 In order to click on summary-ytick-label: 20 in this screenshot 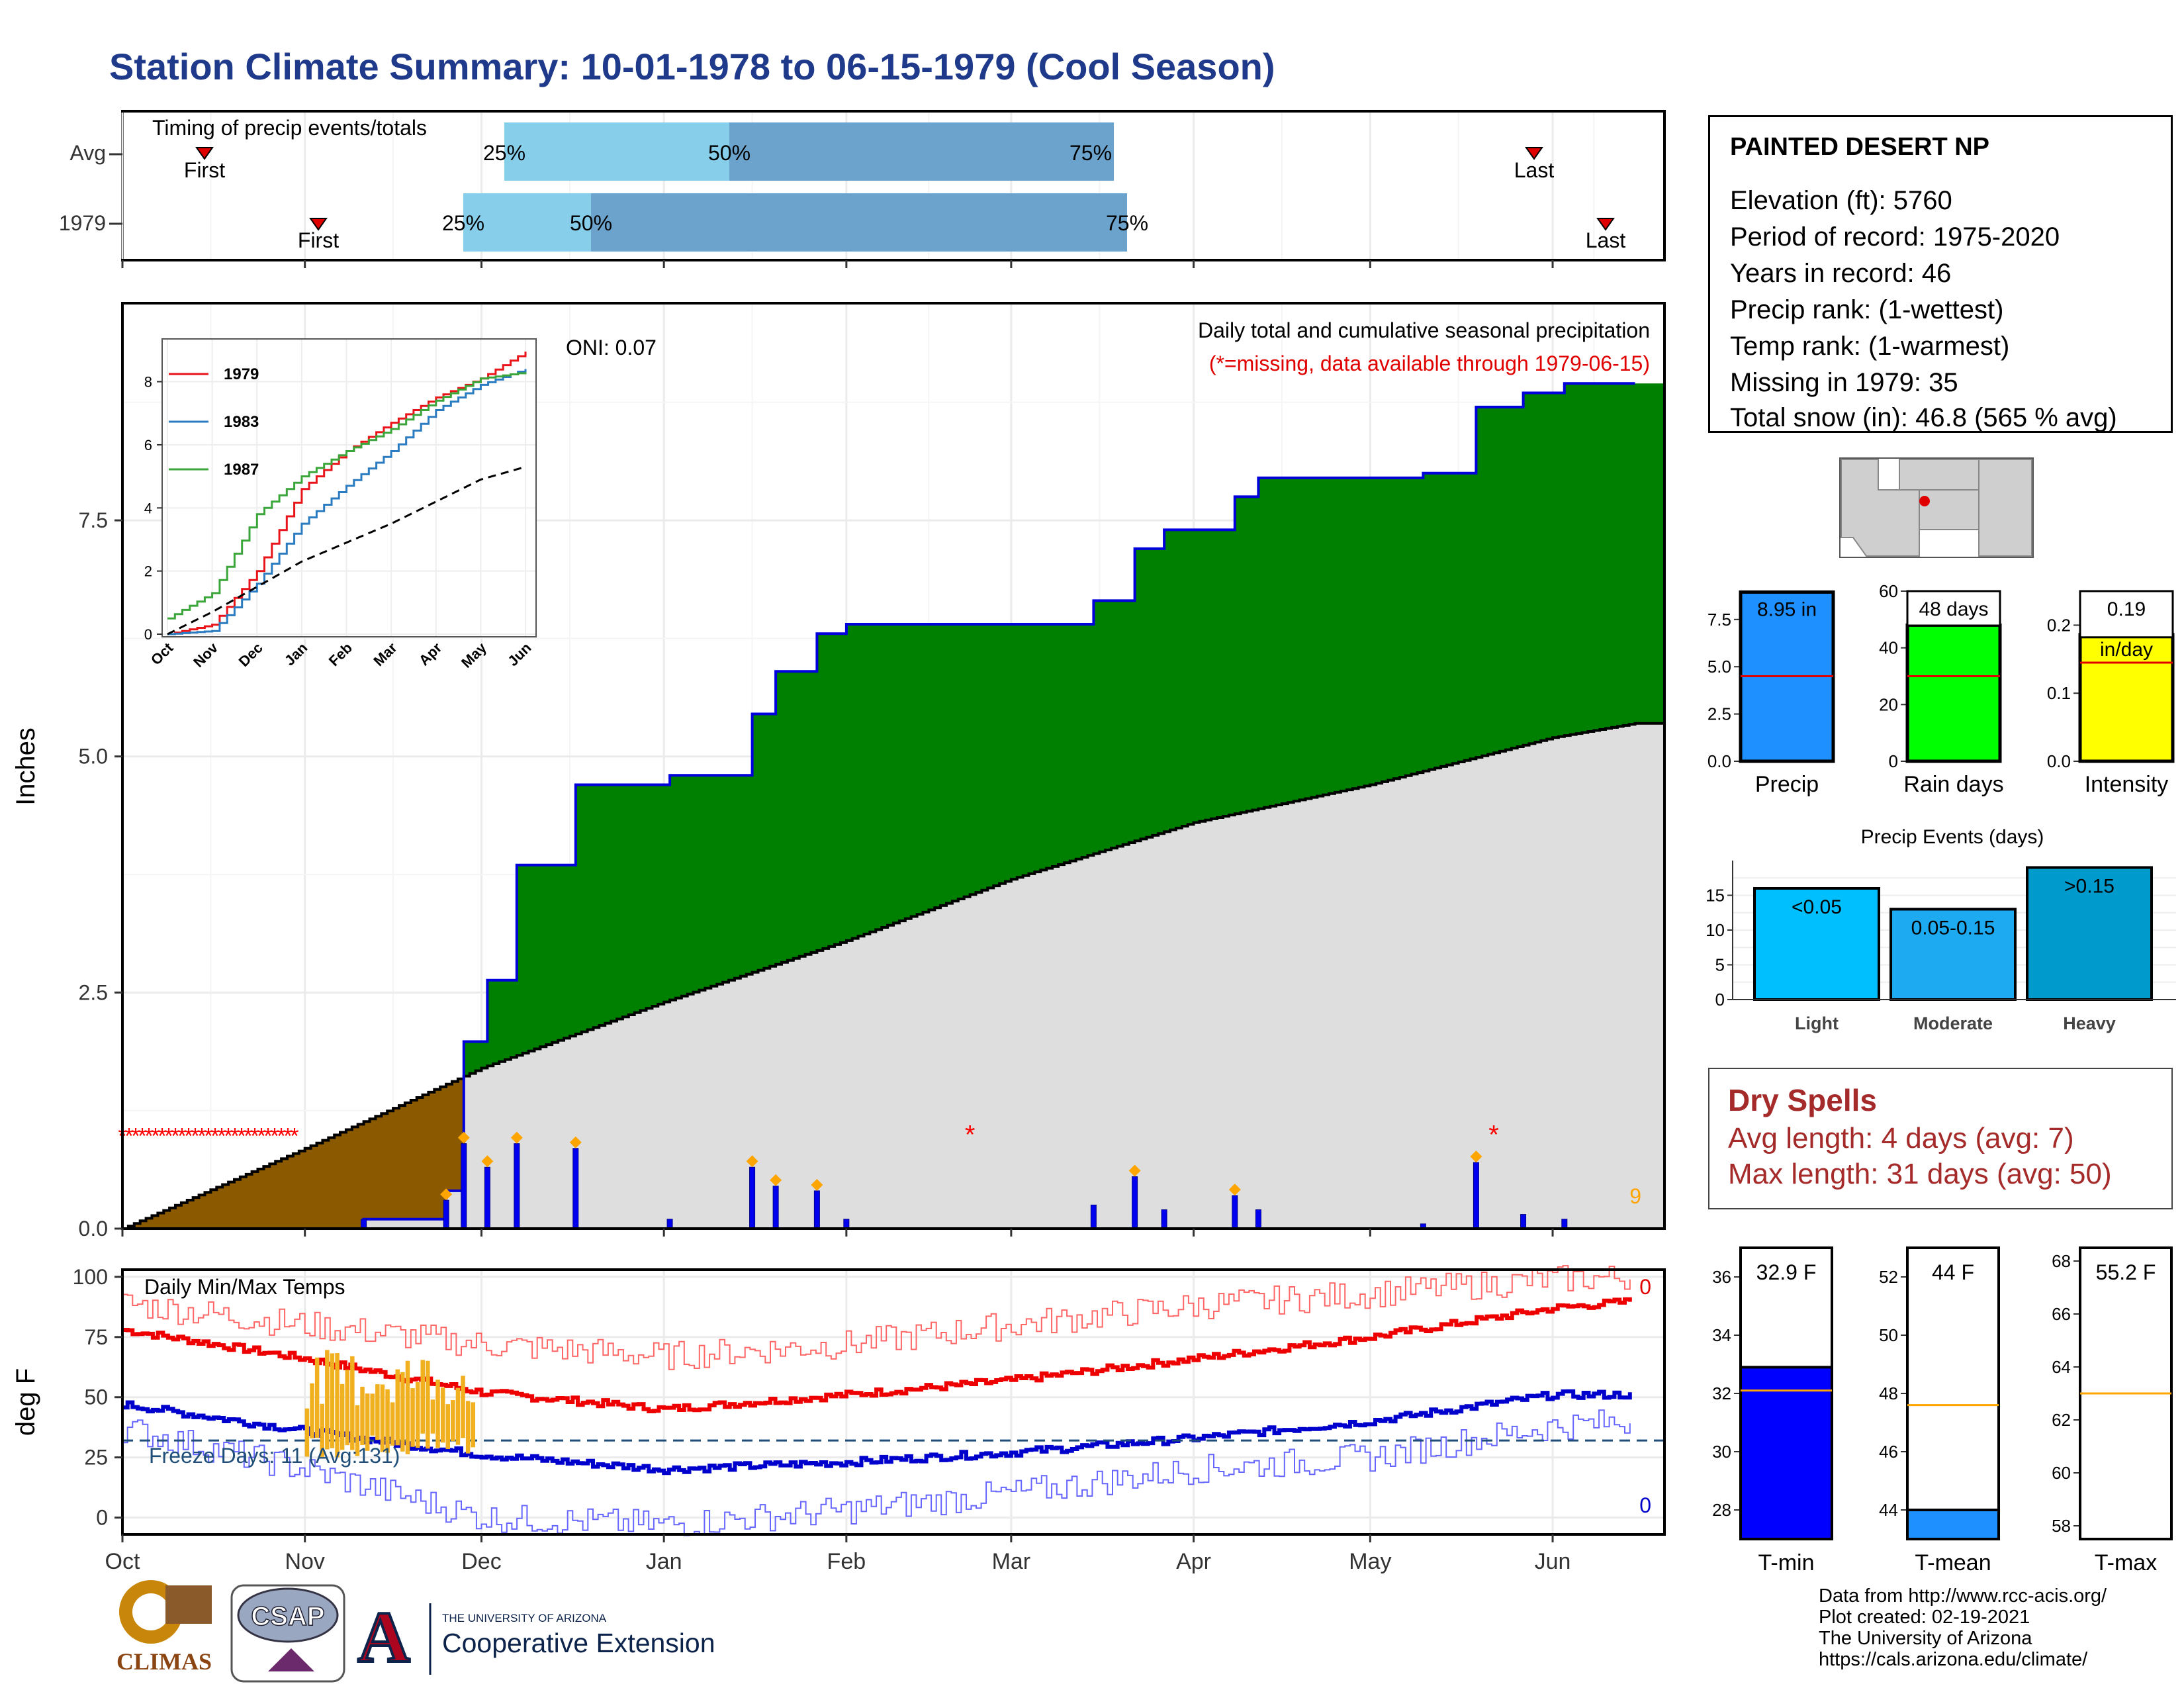, I will do `click(1888, 704)`.